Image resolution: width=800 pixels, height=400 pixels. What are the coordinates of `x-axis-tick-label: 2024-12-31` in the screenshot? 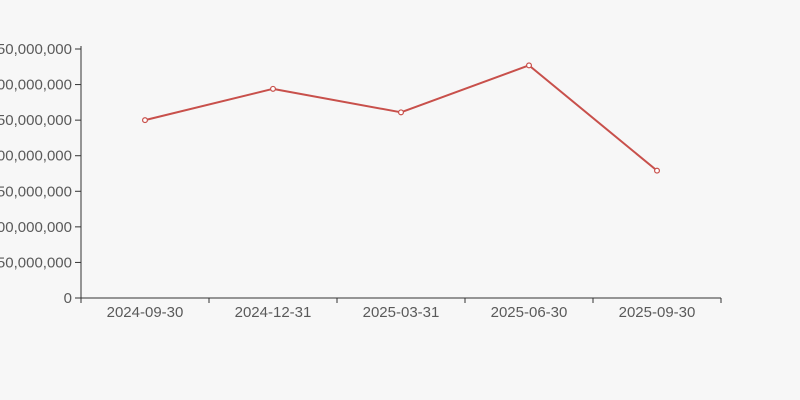 It's located at (273, 312).